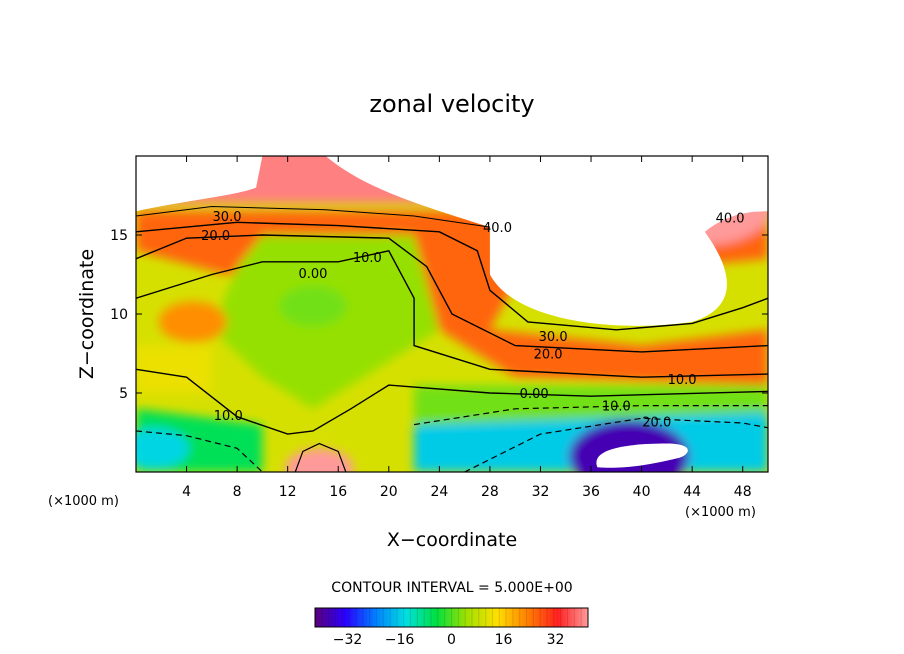 This screenshot has height=654, width=904. What do you see at coordinates (541, 492) in the screenshot?
I see `x-tick-label-32: 32` at bounding box center [541, 492].